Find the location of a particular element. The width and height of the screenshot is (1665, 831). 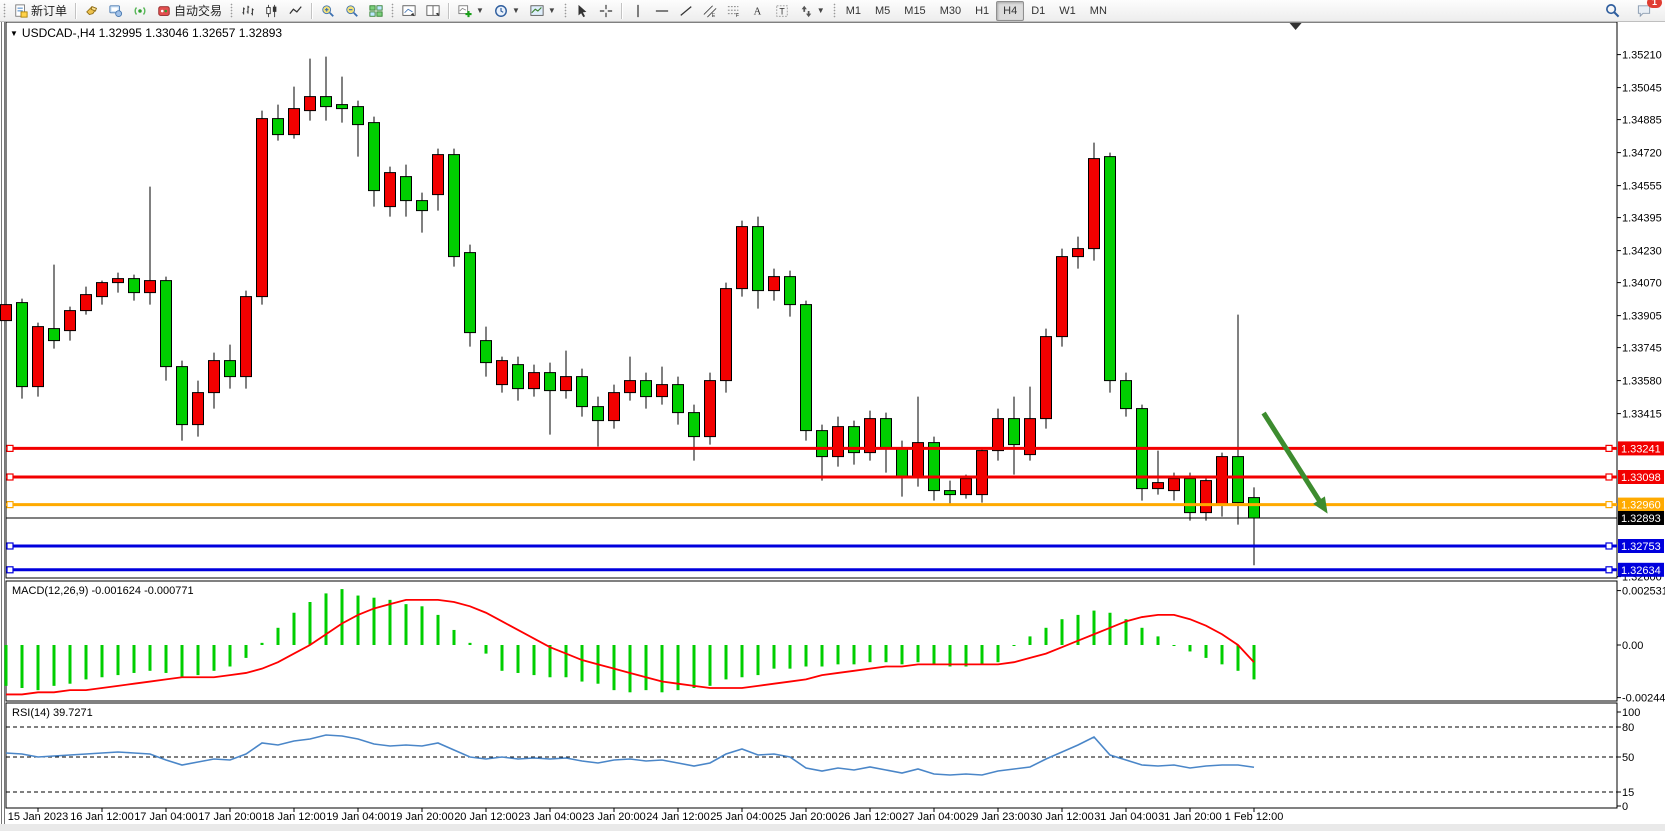

notifications-button: 1 is located at coordinates (1646, 10).